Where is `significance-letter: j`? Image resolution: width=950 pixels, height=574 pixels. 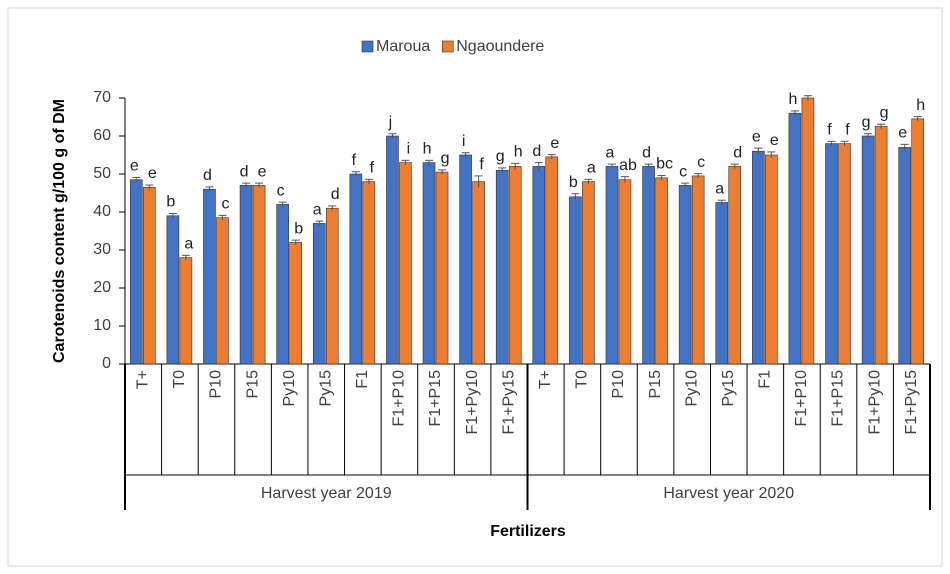
significance-letter: j is located at coordinates (390, 122).